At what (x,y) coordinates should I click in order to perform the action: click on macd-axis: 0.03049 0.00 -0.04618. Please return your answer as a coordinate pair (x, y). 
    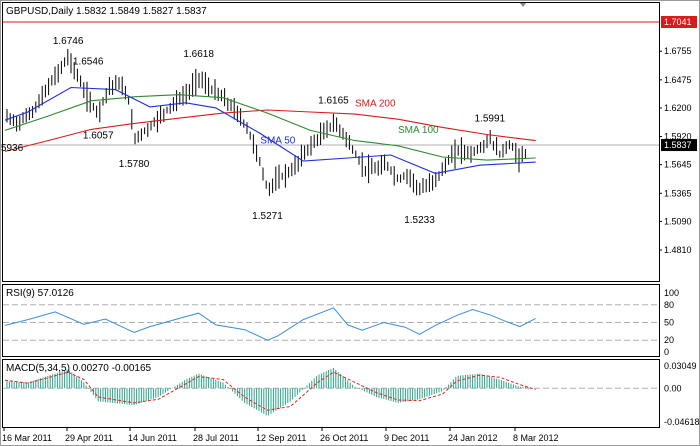
    Looking at the image, I should click on (682, 394).